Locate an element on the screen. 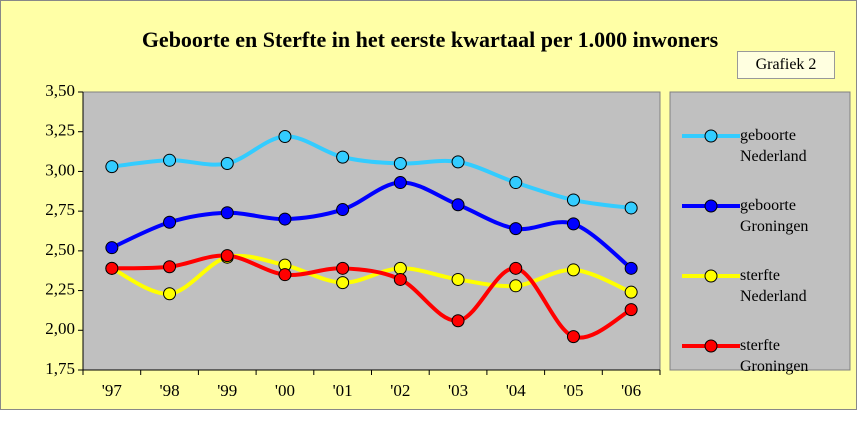 The image size is (859, 421). y-tick-label: 3,50 is located at coordinates (60, 90).